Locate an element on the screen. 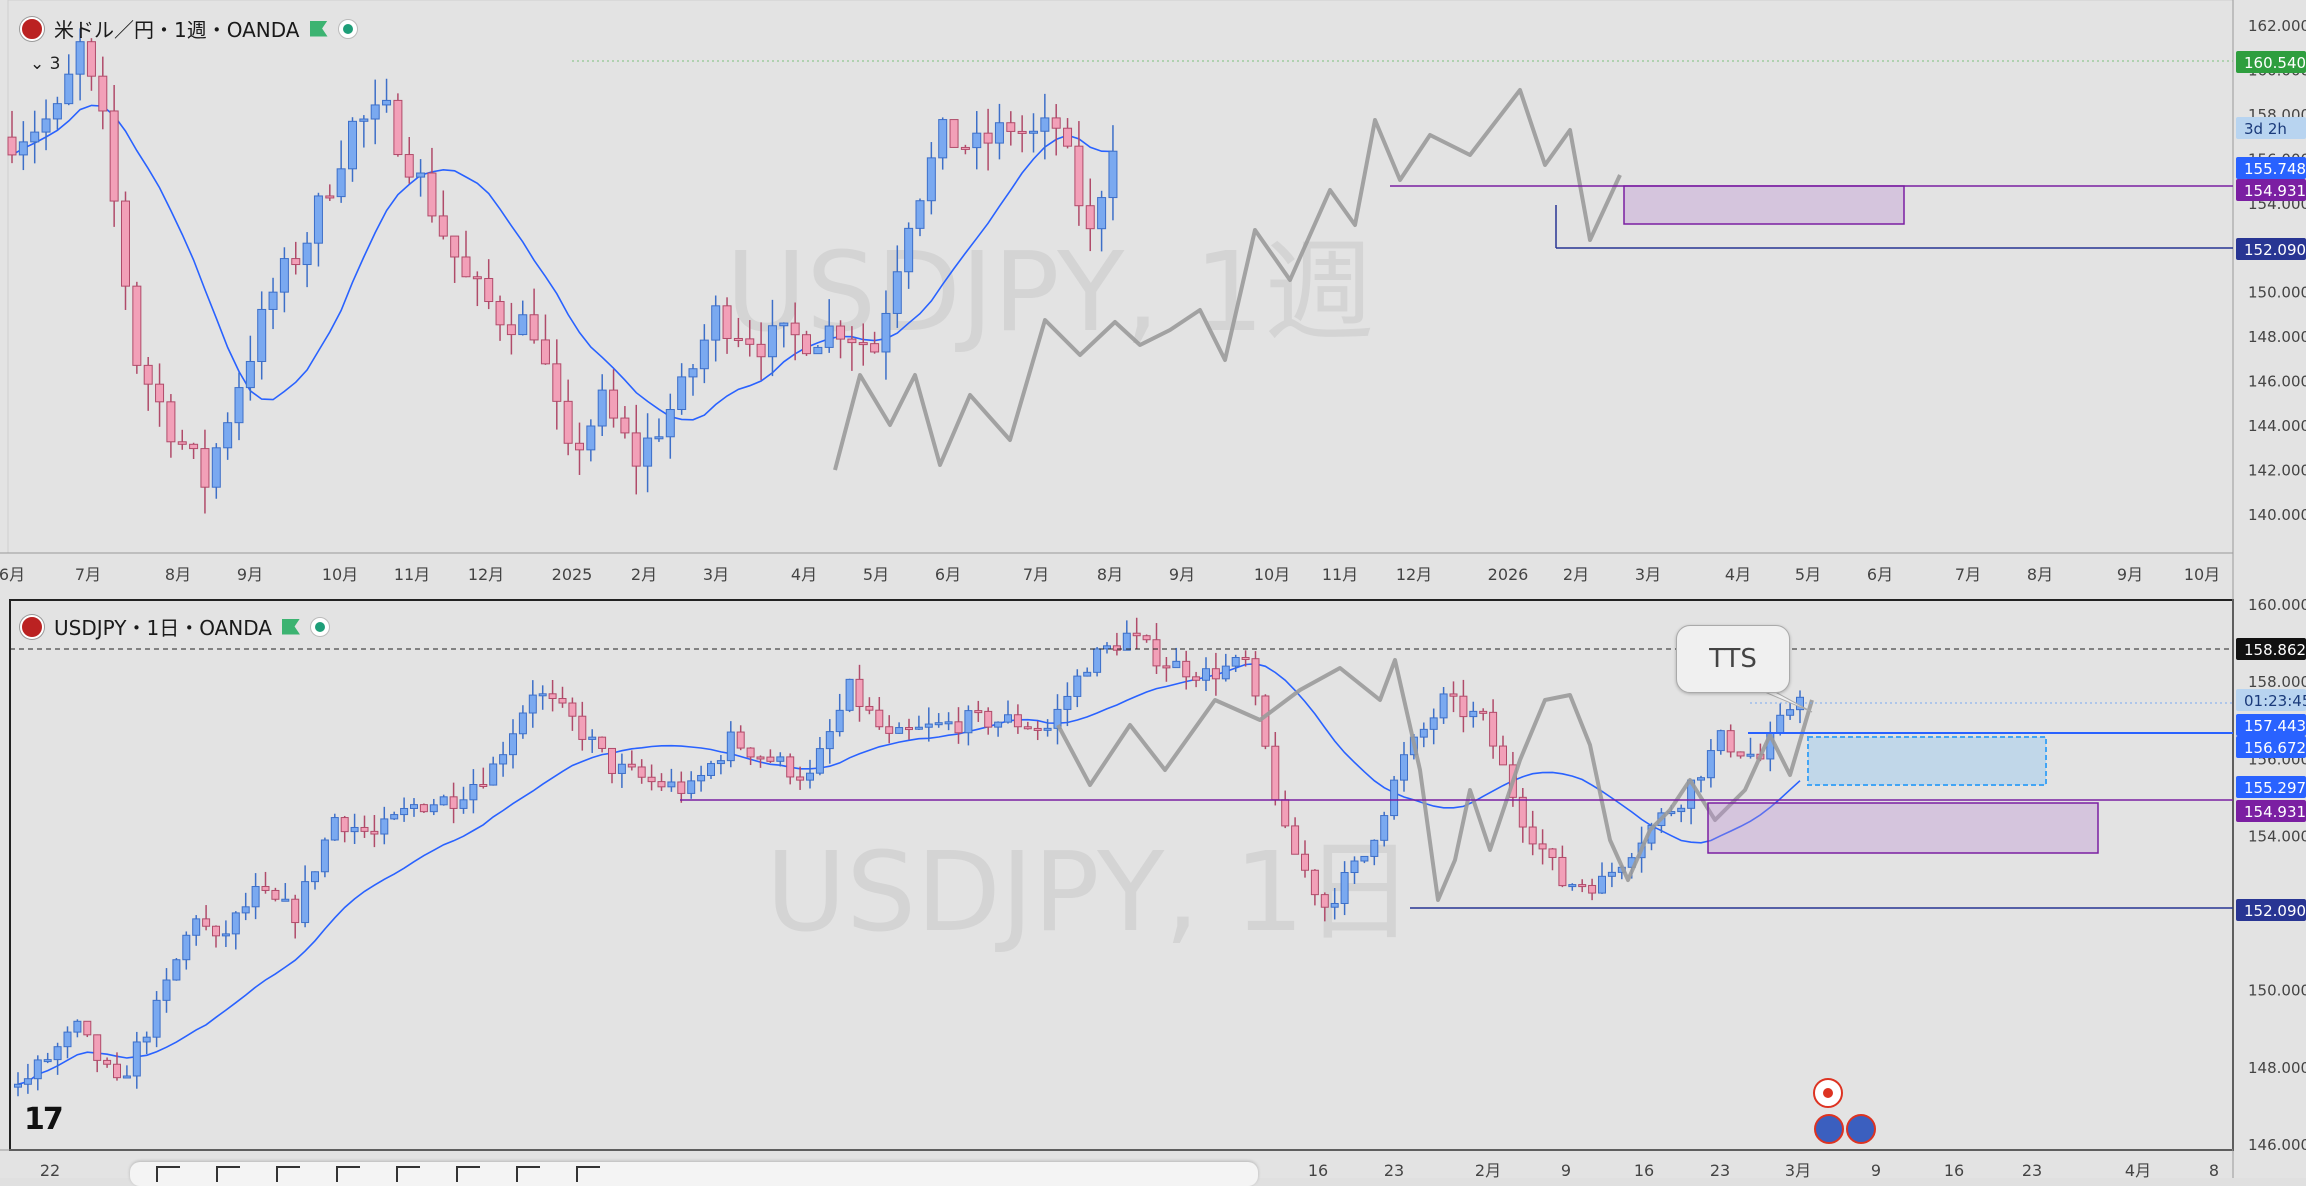  crosshair-icon is located at coordinates (168, 1174).